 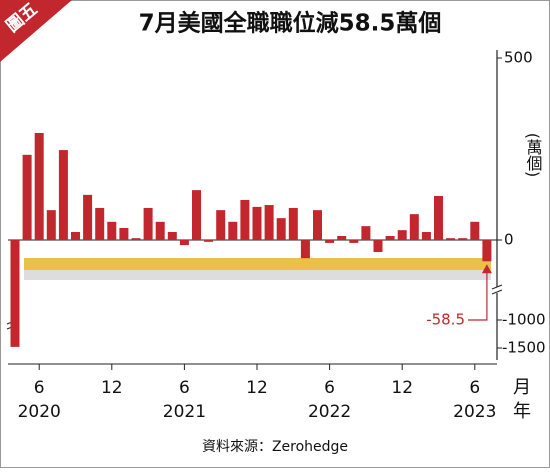 I want to click on decor-band, so click(x=257, y=264).